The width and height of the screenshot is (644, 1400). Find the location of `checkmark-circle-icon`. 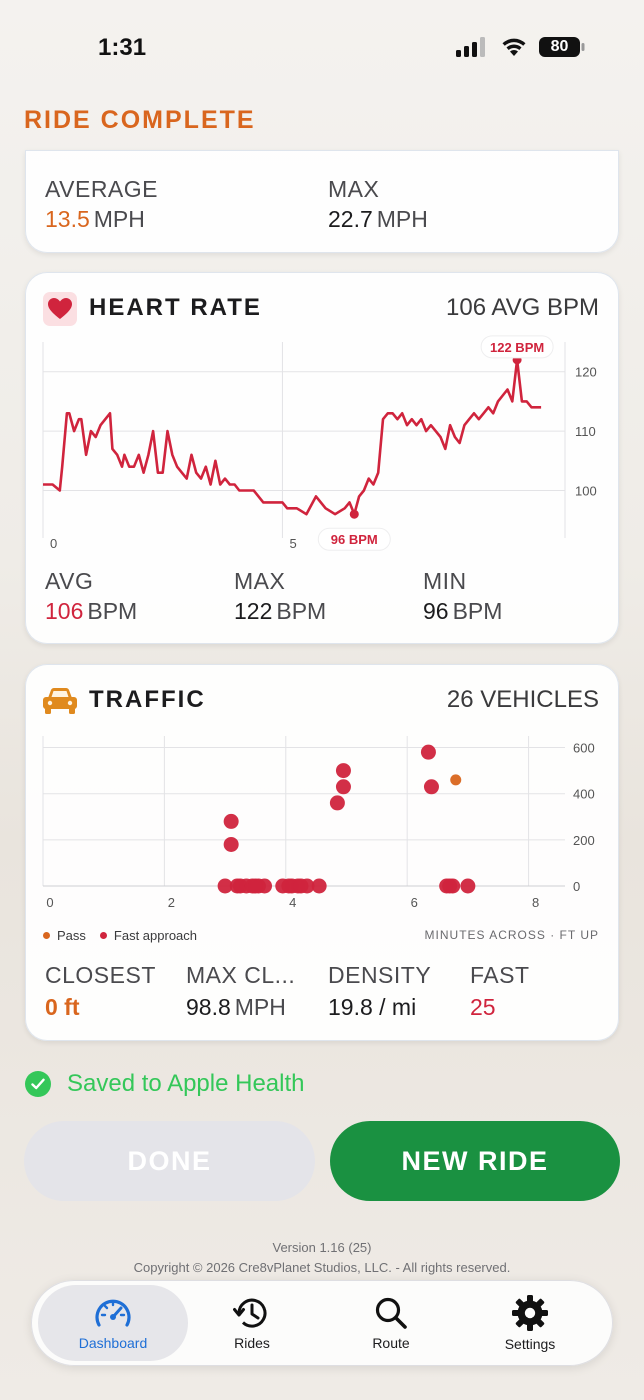

checkmark-circle-icon is located at coordinates (38, 1084).